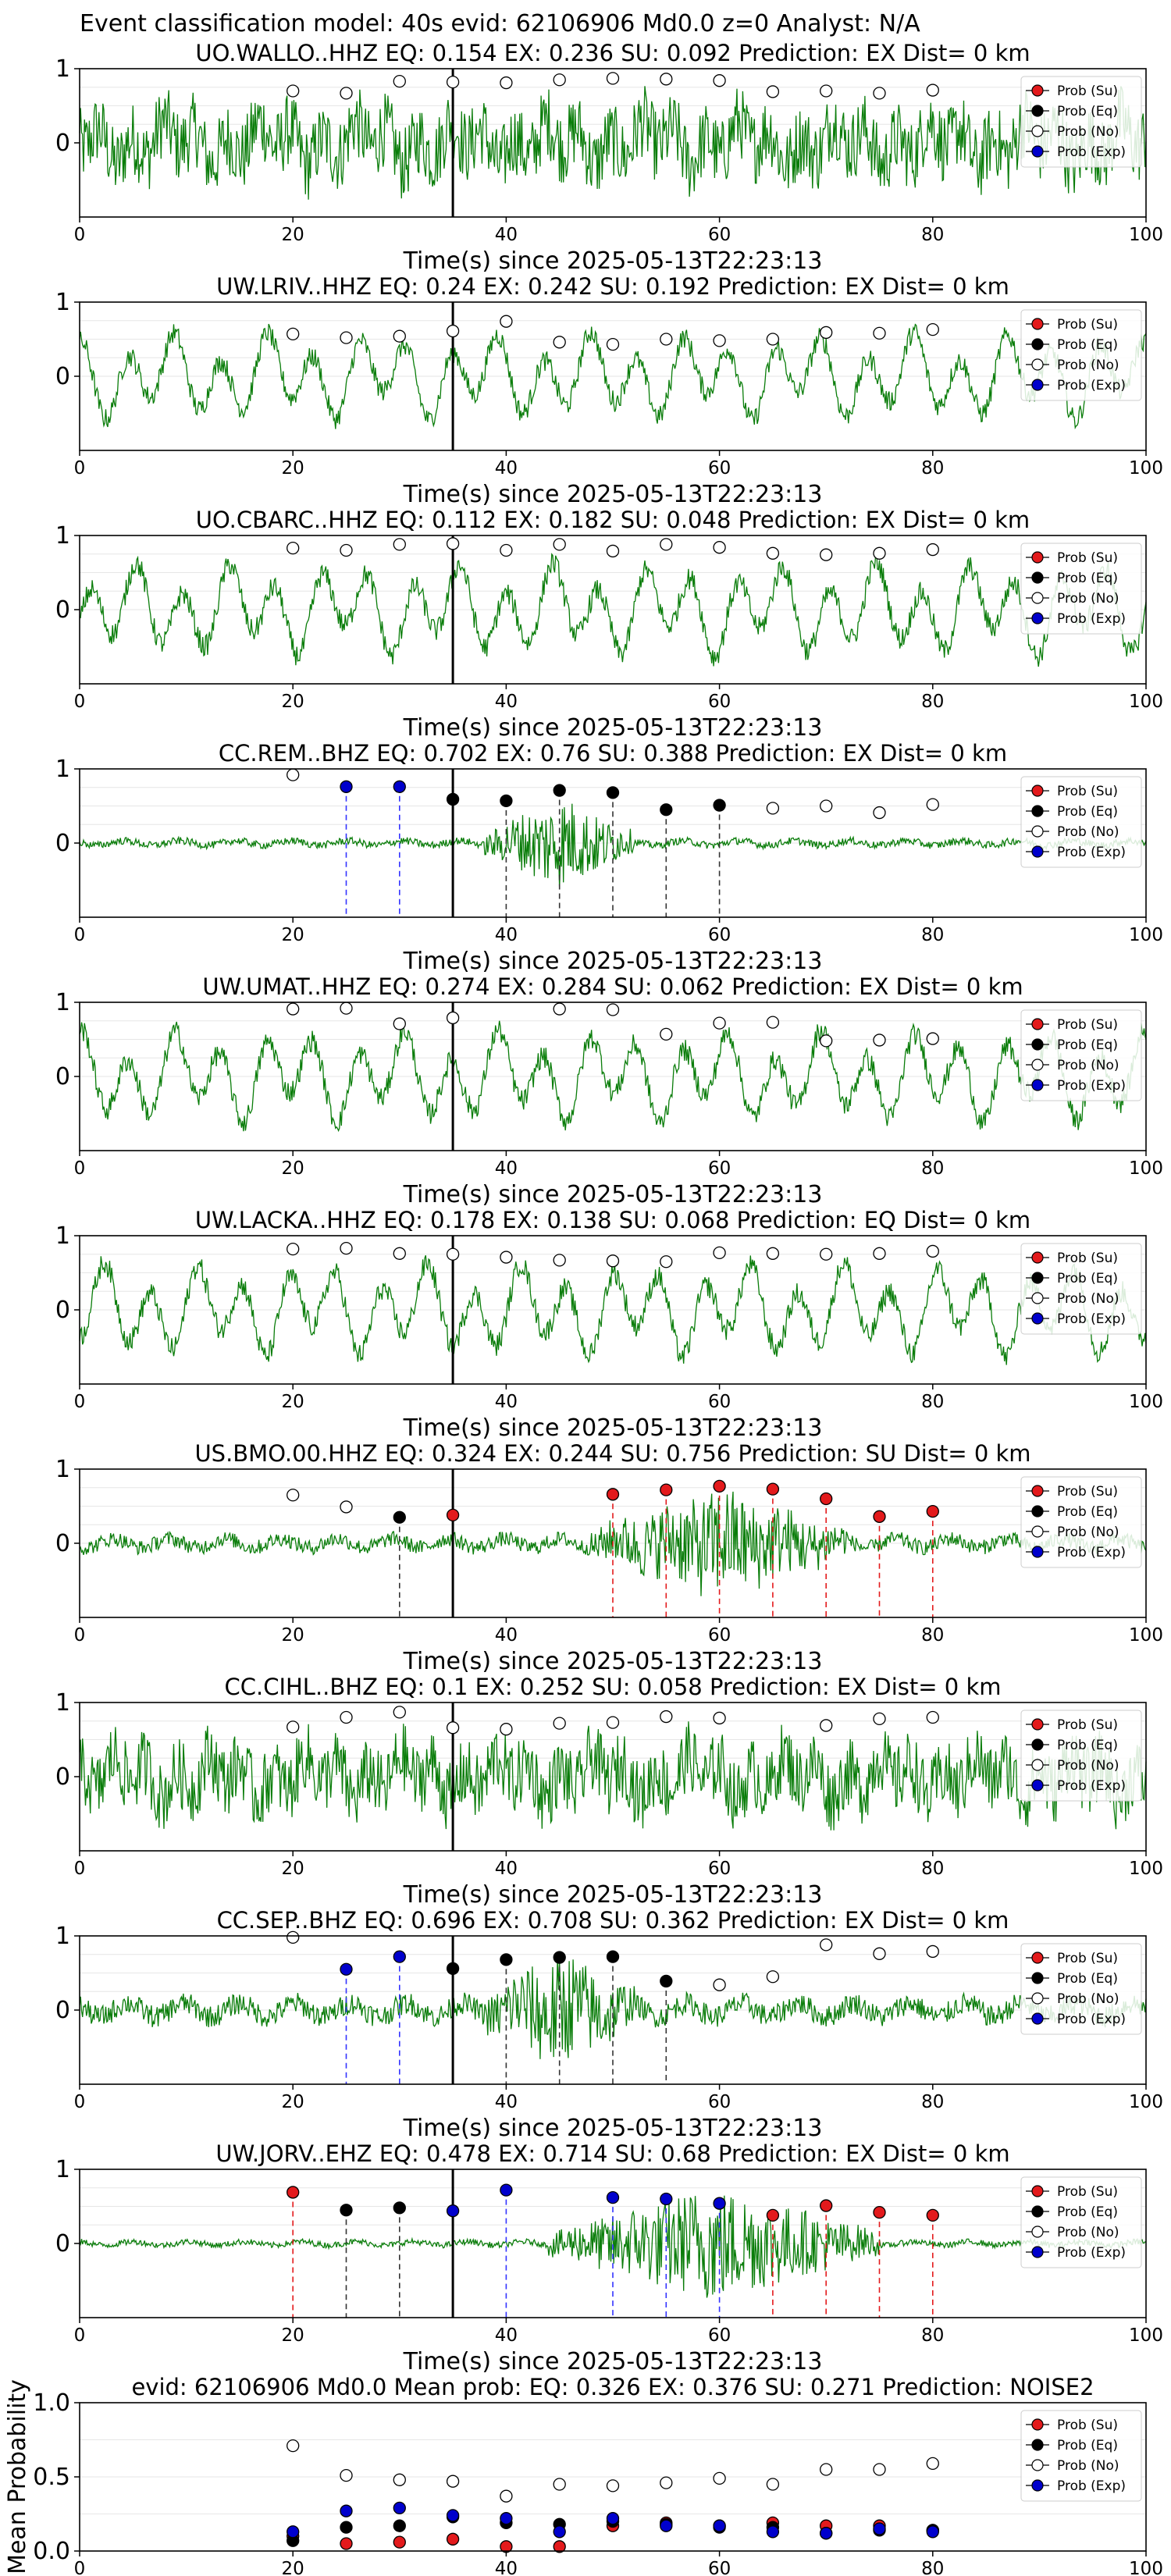  Describe the element at coordinates (293, 2532) in the screenshot. I see `mean-marker-exp` at that location.